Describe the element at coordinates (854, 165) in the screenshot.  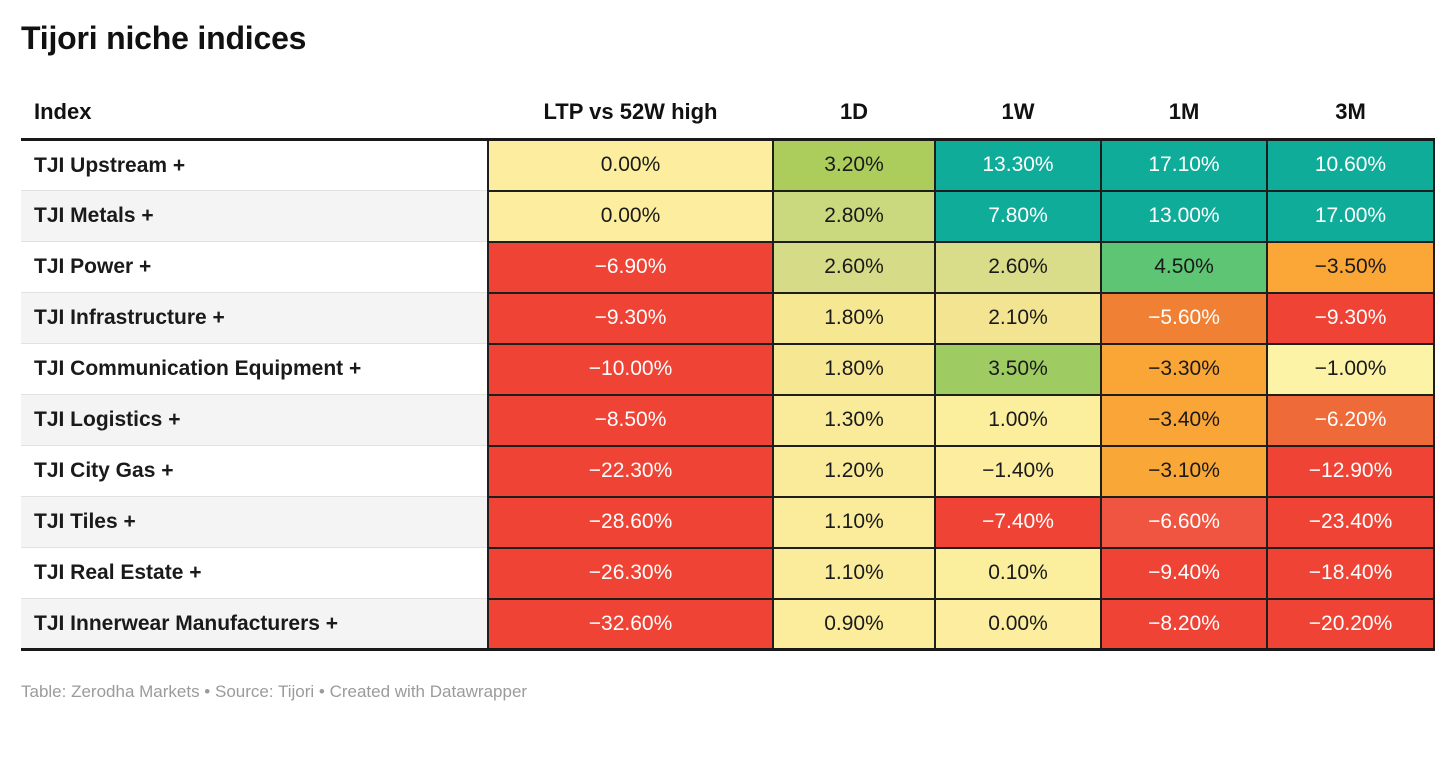
I see `value-cell: 3.20%` at that location.